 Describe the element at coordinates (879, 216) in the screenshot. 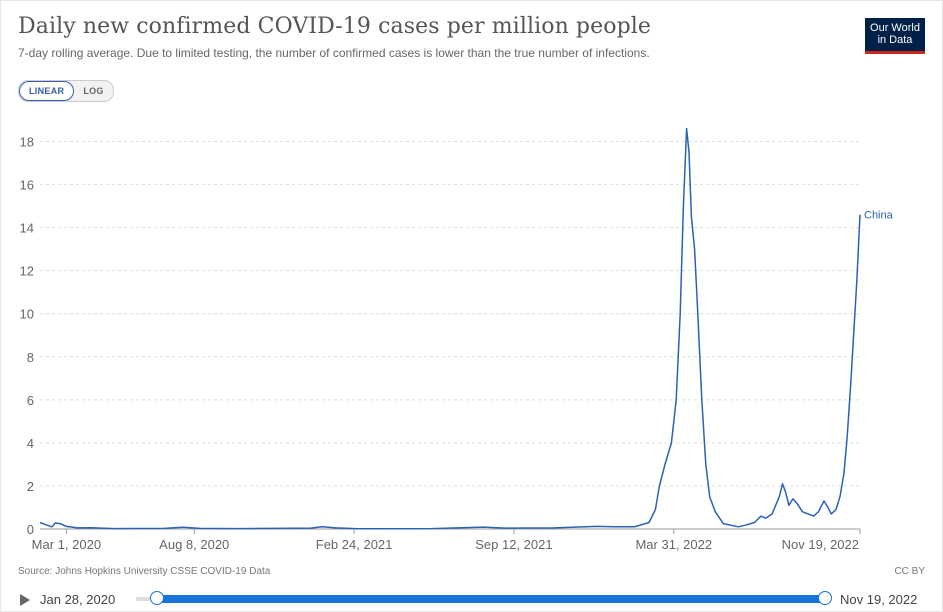

I see `series-label-china: China` at that location.